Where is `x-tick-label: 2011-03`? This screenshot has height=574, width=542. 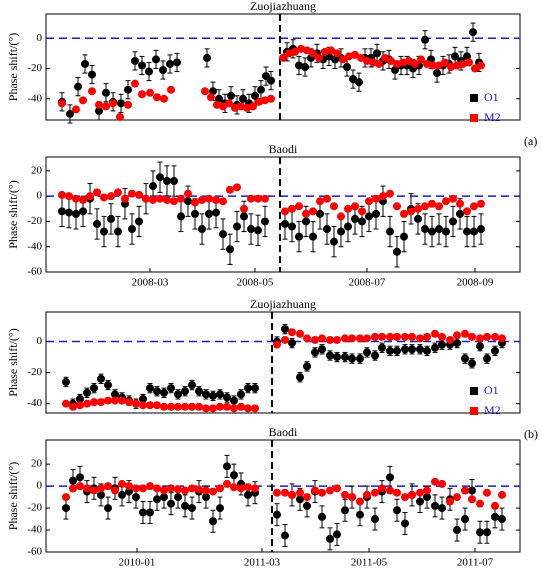
x-tick-label: 2011-03 is located at coordinates (262, 563).